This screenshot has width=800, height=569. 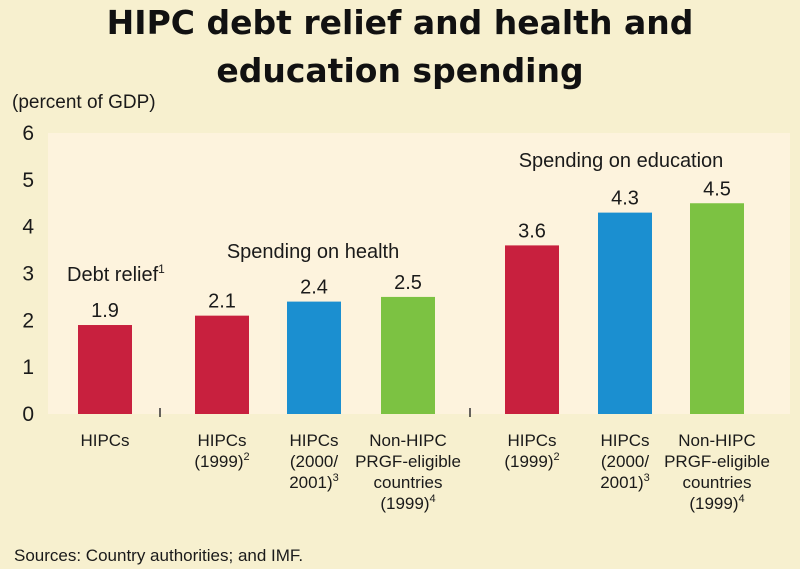 I want to click on category-label-7: Non-HIPC PRGF-eligible countries (1999)4, so click(x=717, y=472).